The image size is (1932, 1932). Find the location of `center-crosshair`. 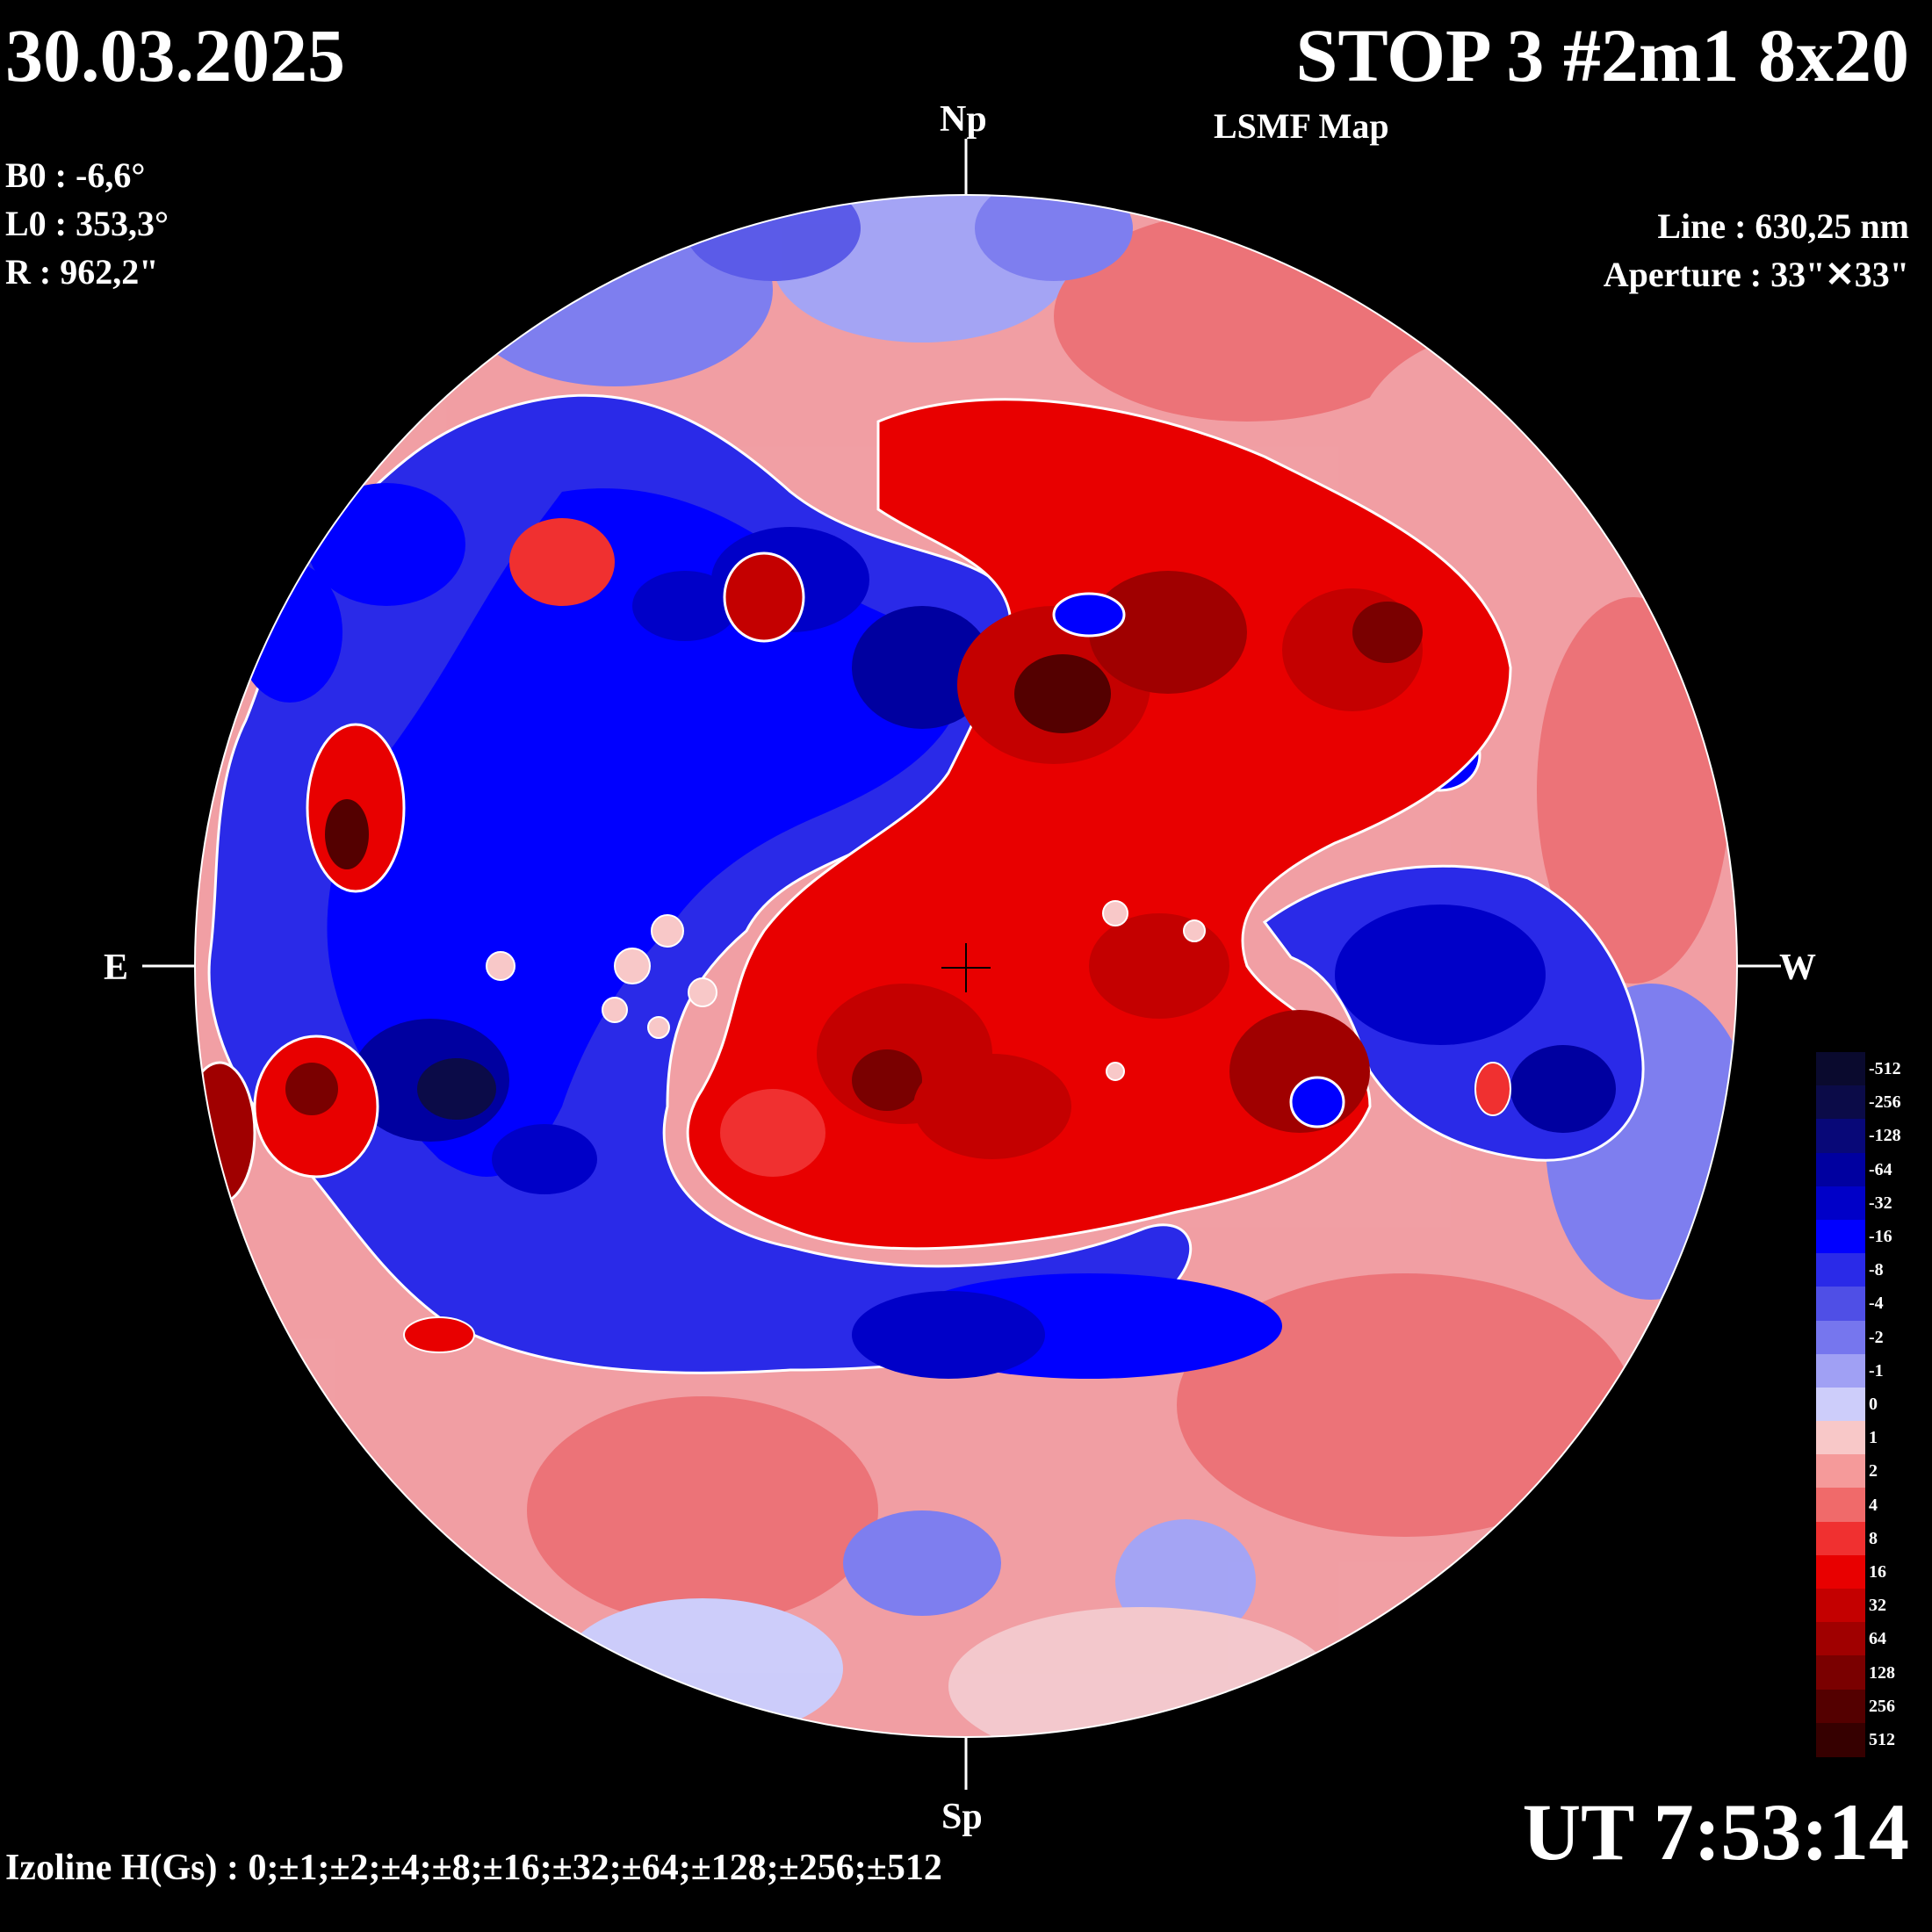

center-crosshair is located at coordinates (966, 968).